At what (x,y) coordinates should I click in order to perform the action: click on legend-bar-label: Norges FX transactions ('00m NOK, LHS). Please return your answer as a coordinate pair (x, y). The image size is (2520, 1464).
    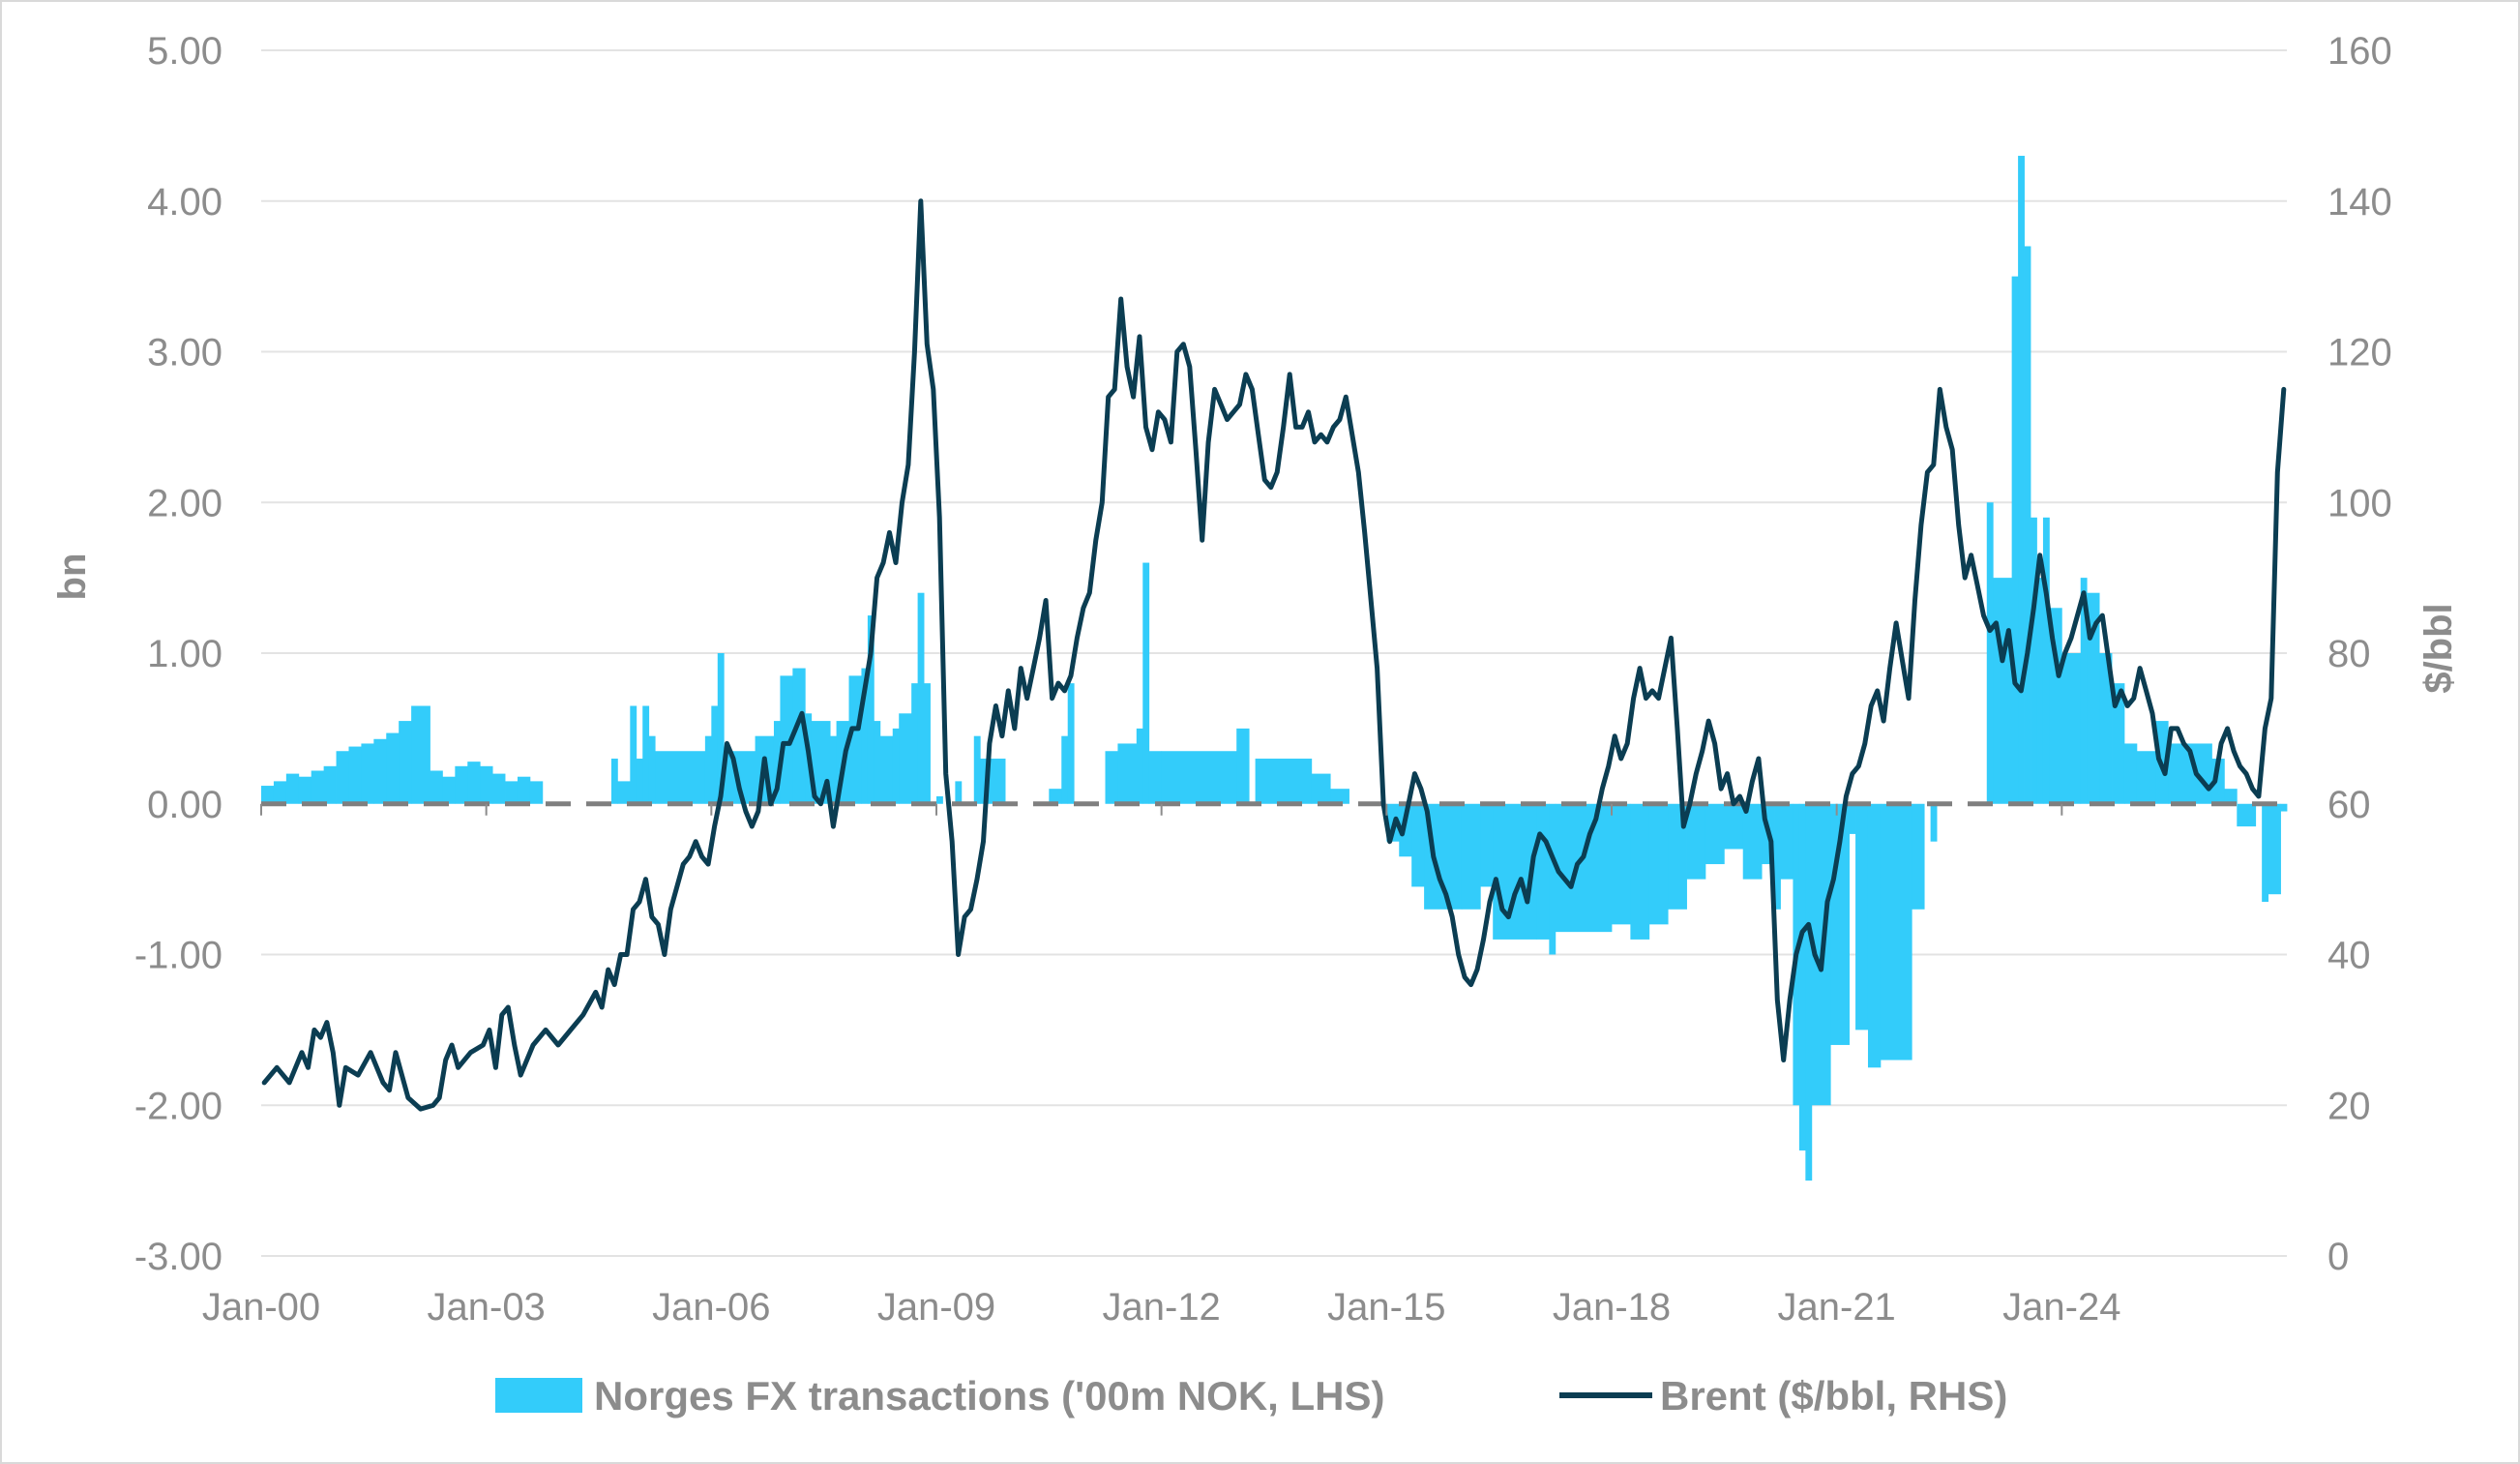
    Looking at the image, I should click on (989, 1396).